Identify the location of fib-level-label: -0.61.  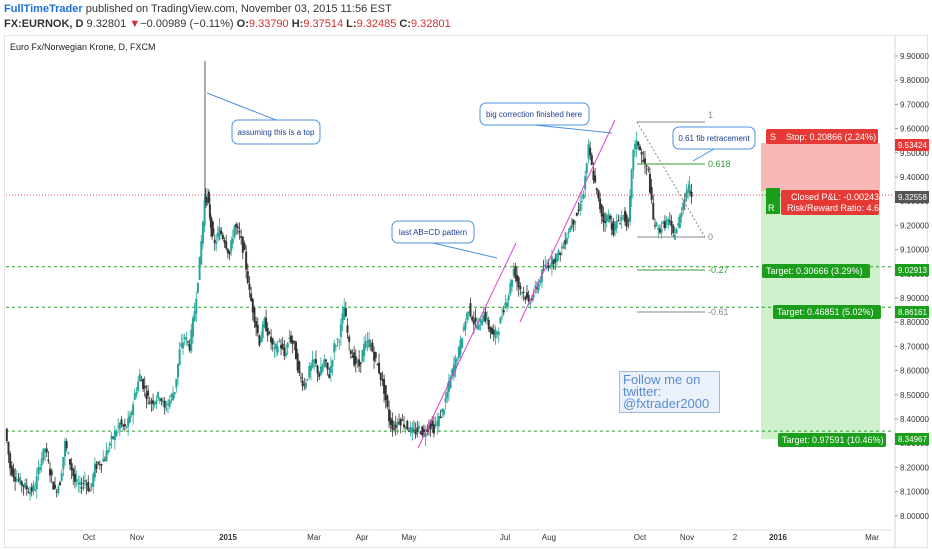
(718, 312).